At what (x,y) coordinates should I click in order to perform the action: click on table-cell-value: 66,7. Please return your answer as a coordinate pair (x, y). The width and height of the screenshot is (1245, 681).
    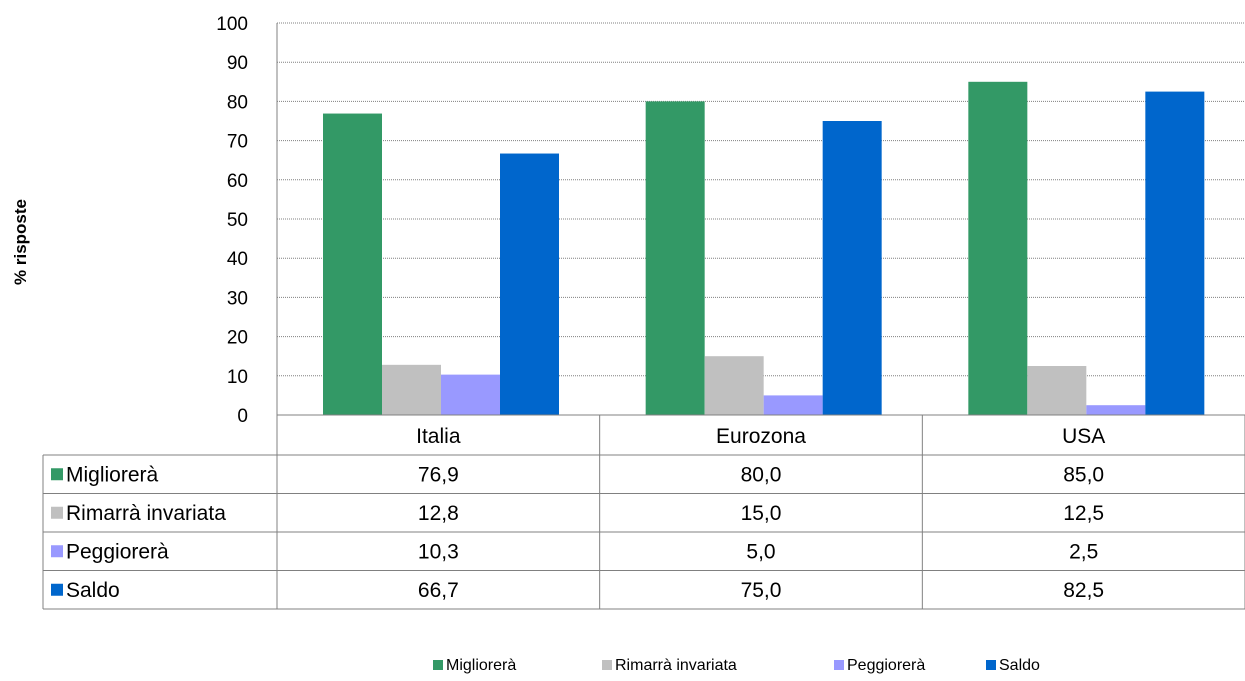
    Looking at the image, I should click on (438, 590).